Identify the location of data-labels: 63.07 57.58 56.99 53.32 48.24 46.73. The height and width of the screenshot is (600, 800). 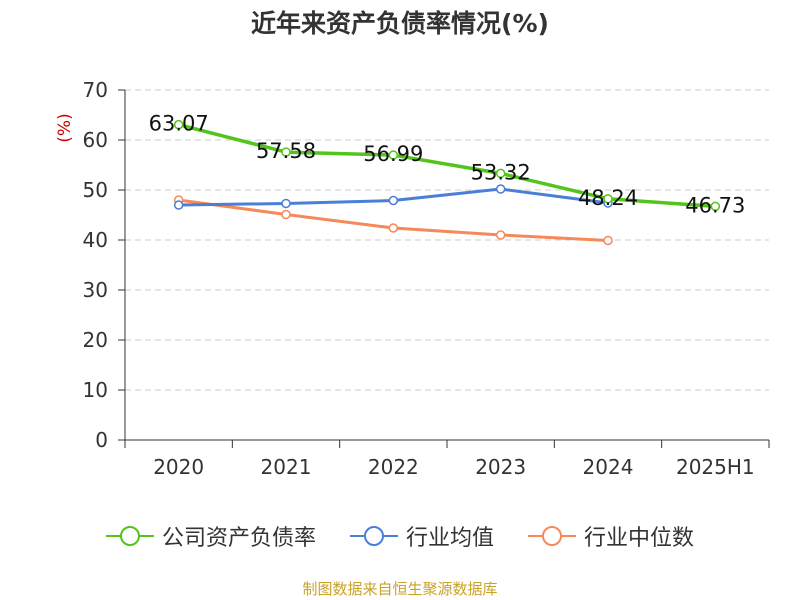
(447, 165).